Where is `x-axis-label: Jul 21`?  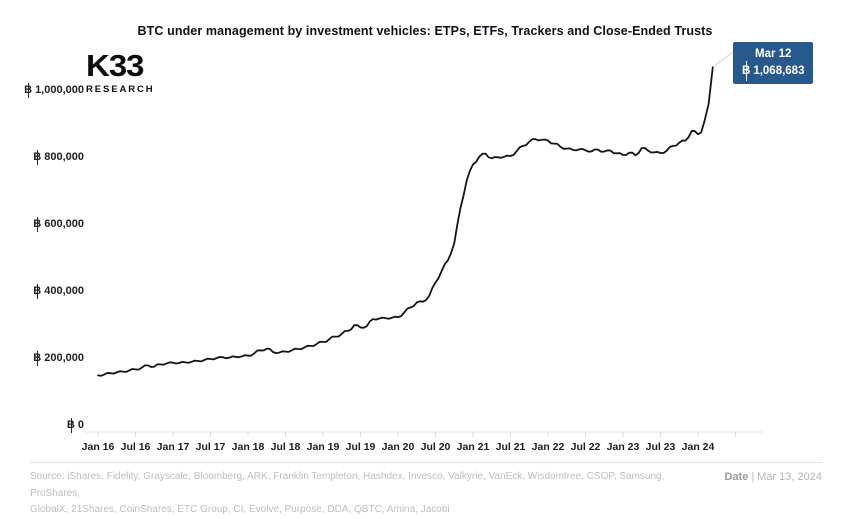 x-axis-label: Jul 21 is located at coordinates (510, 447).